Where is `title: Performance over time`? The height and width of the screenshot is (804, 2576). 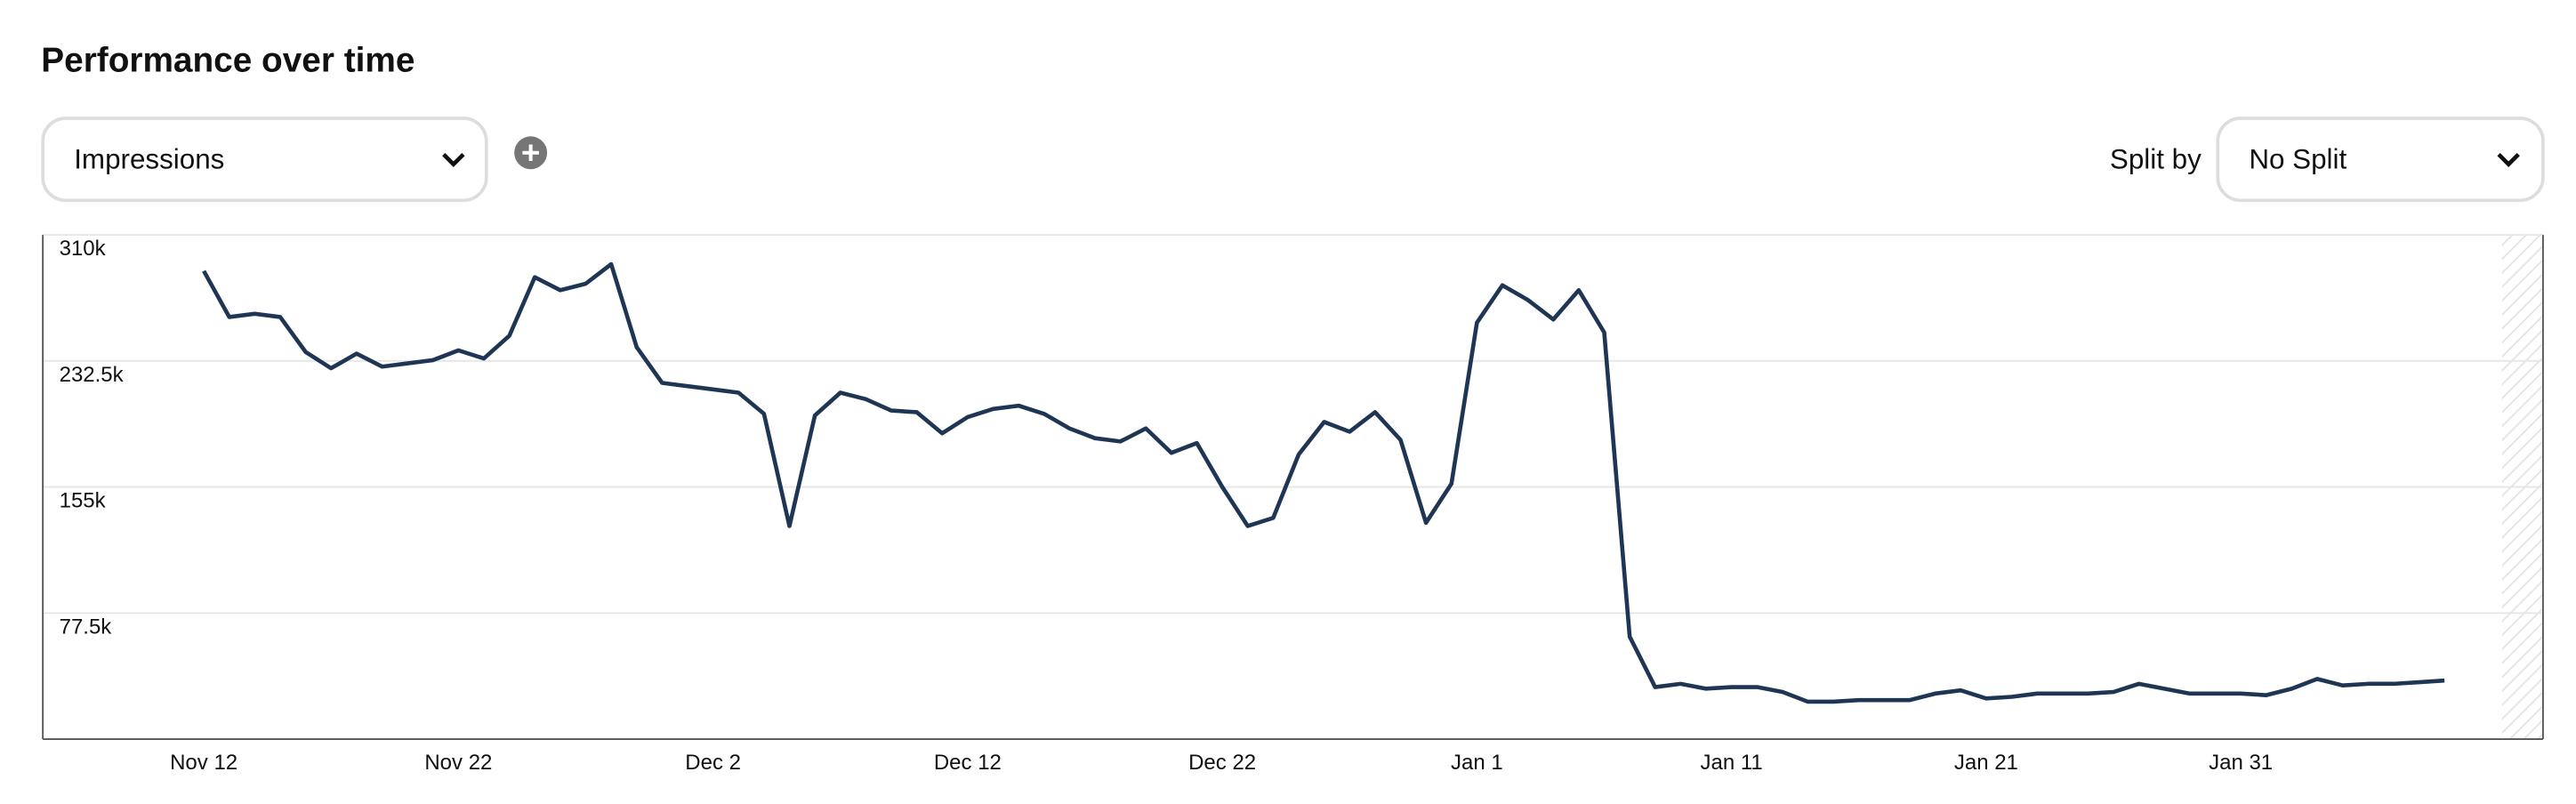 title: Performance over time is located at coordinates (228, 60).